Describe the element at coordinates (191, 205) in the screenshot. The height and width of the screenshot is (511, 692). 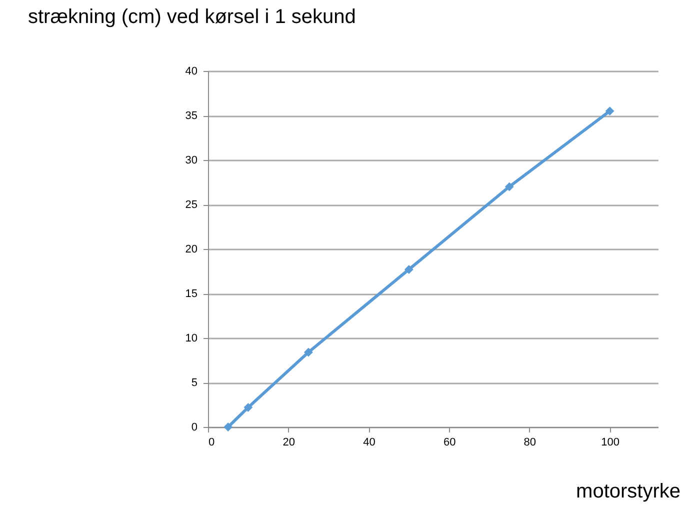
I see `y-tick-label: 25` at that location.